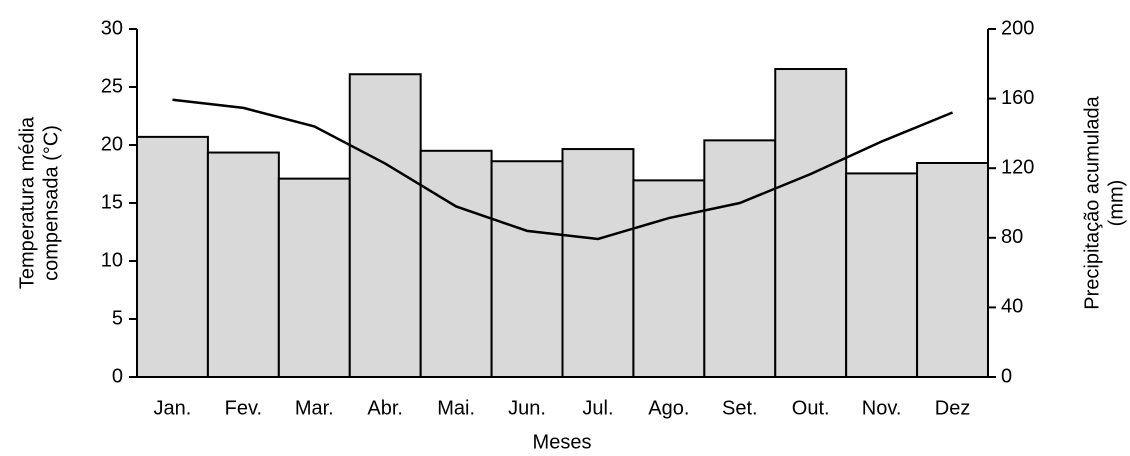 The image size is (1130, 456). I want to click on x-tick-label: Set., so click(740, 408).